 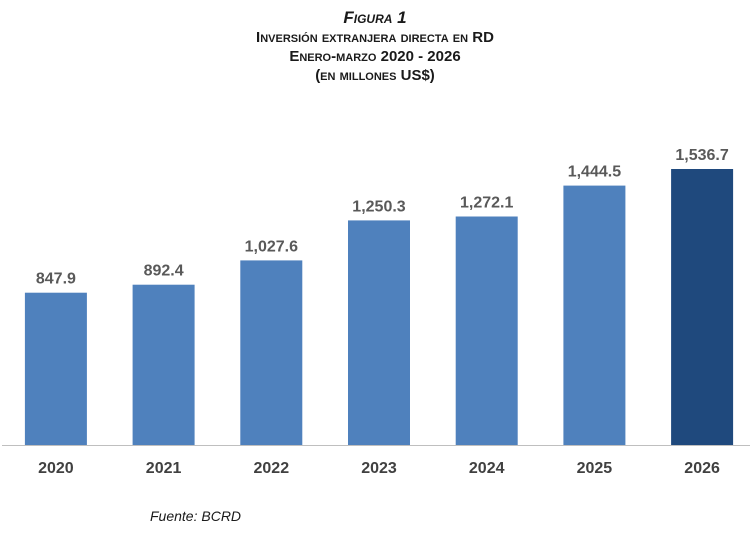 What do you see at coordinates (486, 330) in the screenshot?
I see `bar-2024` at bounding box center [486, 330].